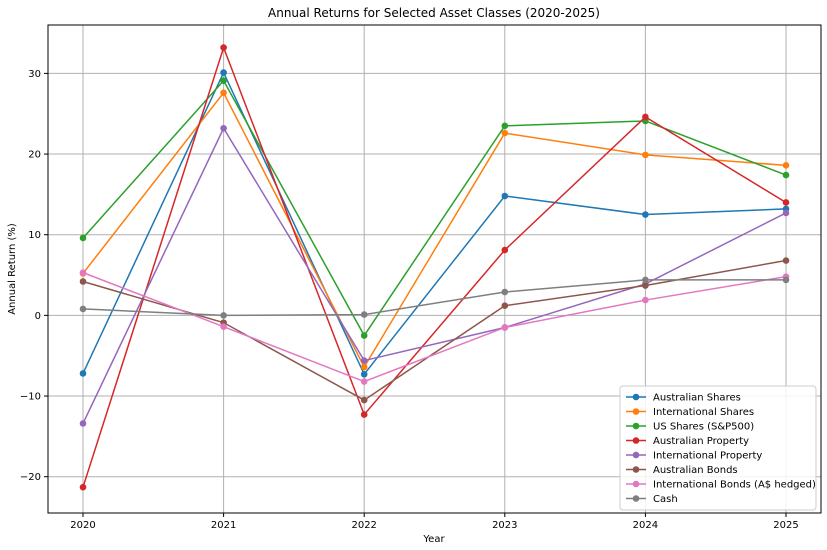  Describe the element at coordinates (645, 525) in the screenshot. I see `x-tick-label: 2024` at that location.